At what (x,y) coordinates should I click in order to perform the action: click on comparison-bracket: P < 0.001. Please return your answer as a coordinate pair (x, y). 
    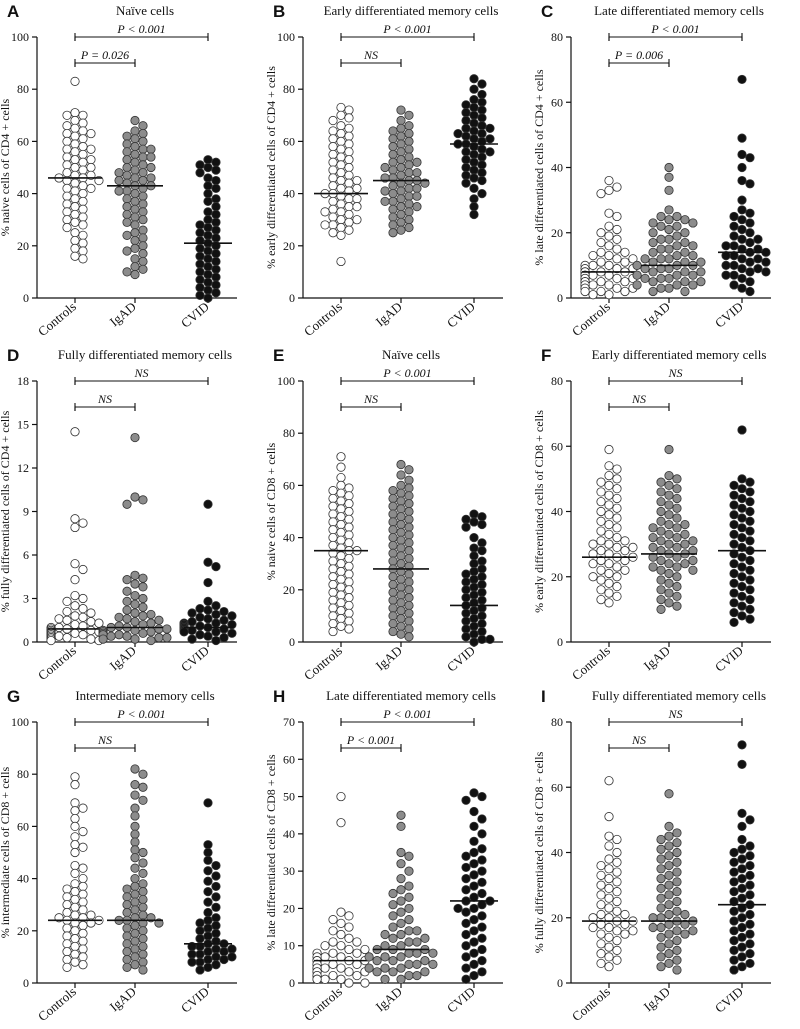
    Looking at the image, I should click on (407, 31).